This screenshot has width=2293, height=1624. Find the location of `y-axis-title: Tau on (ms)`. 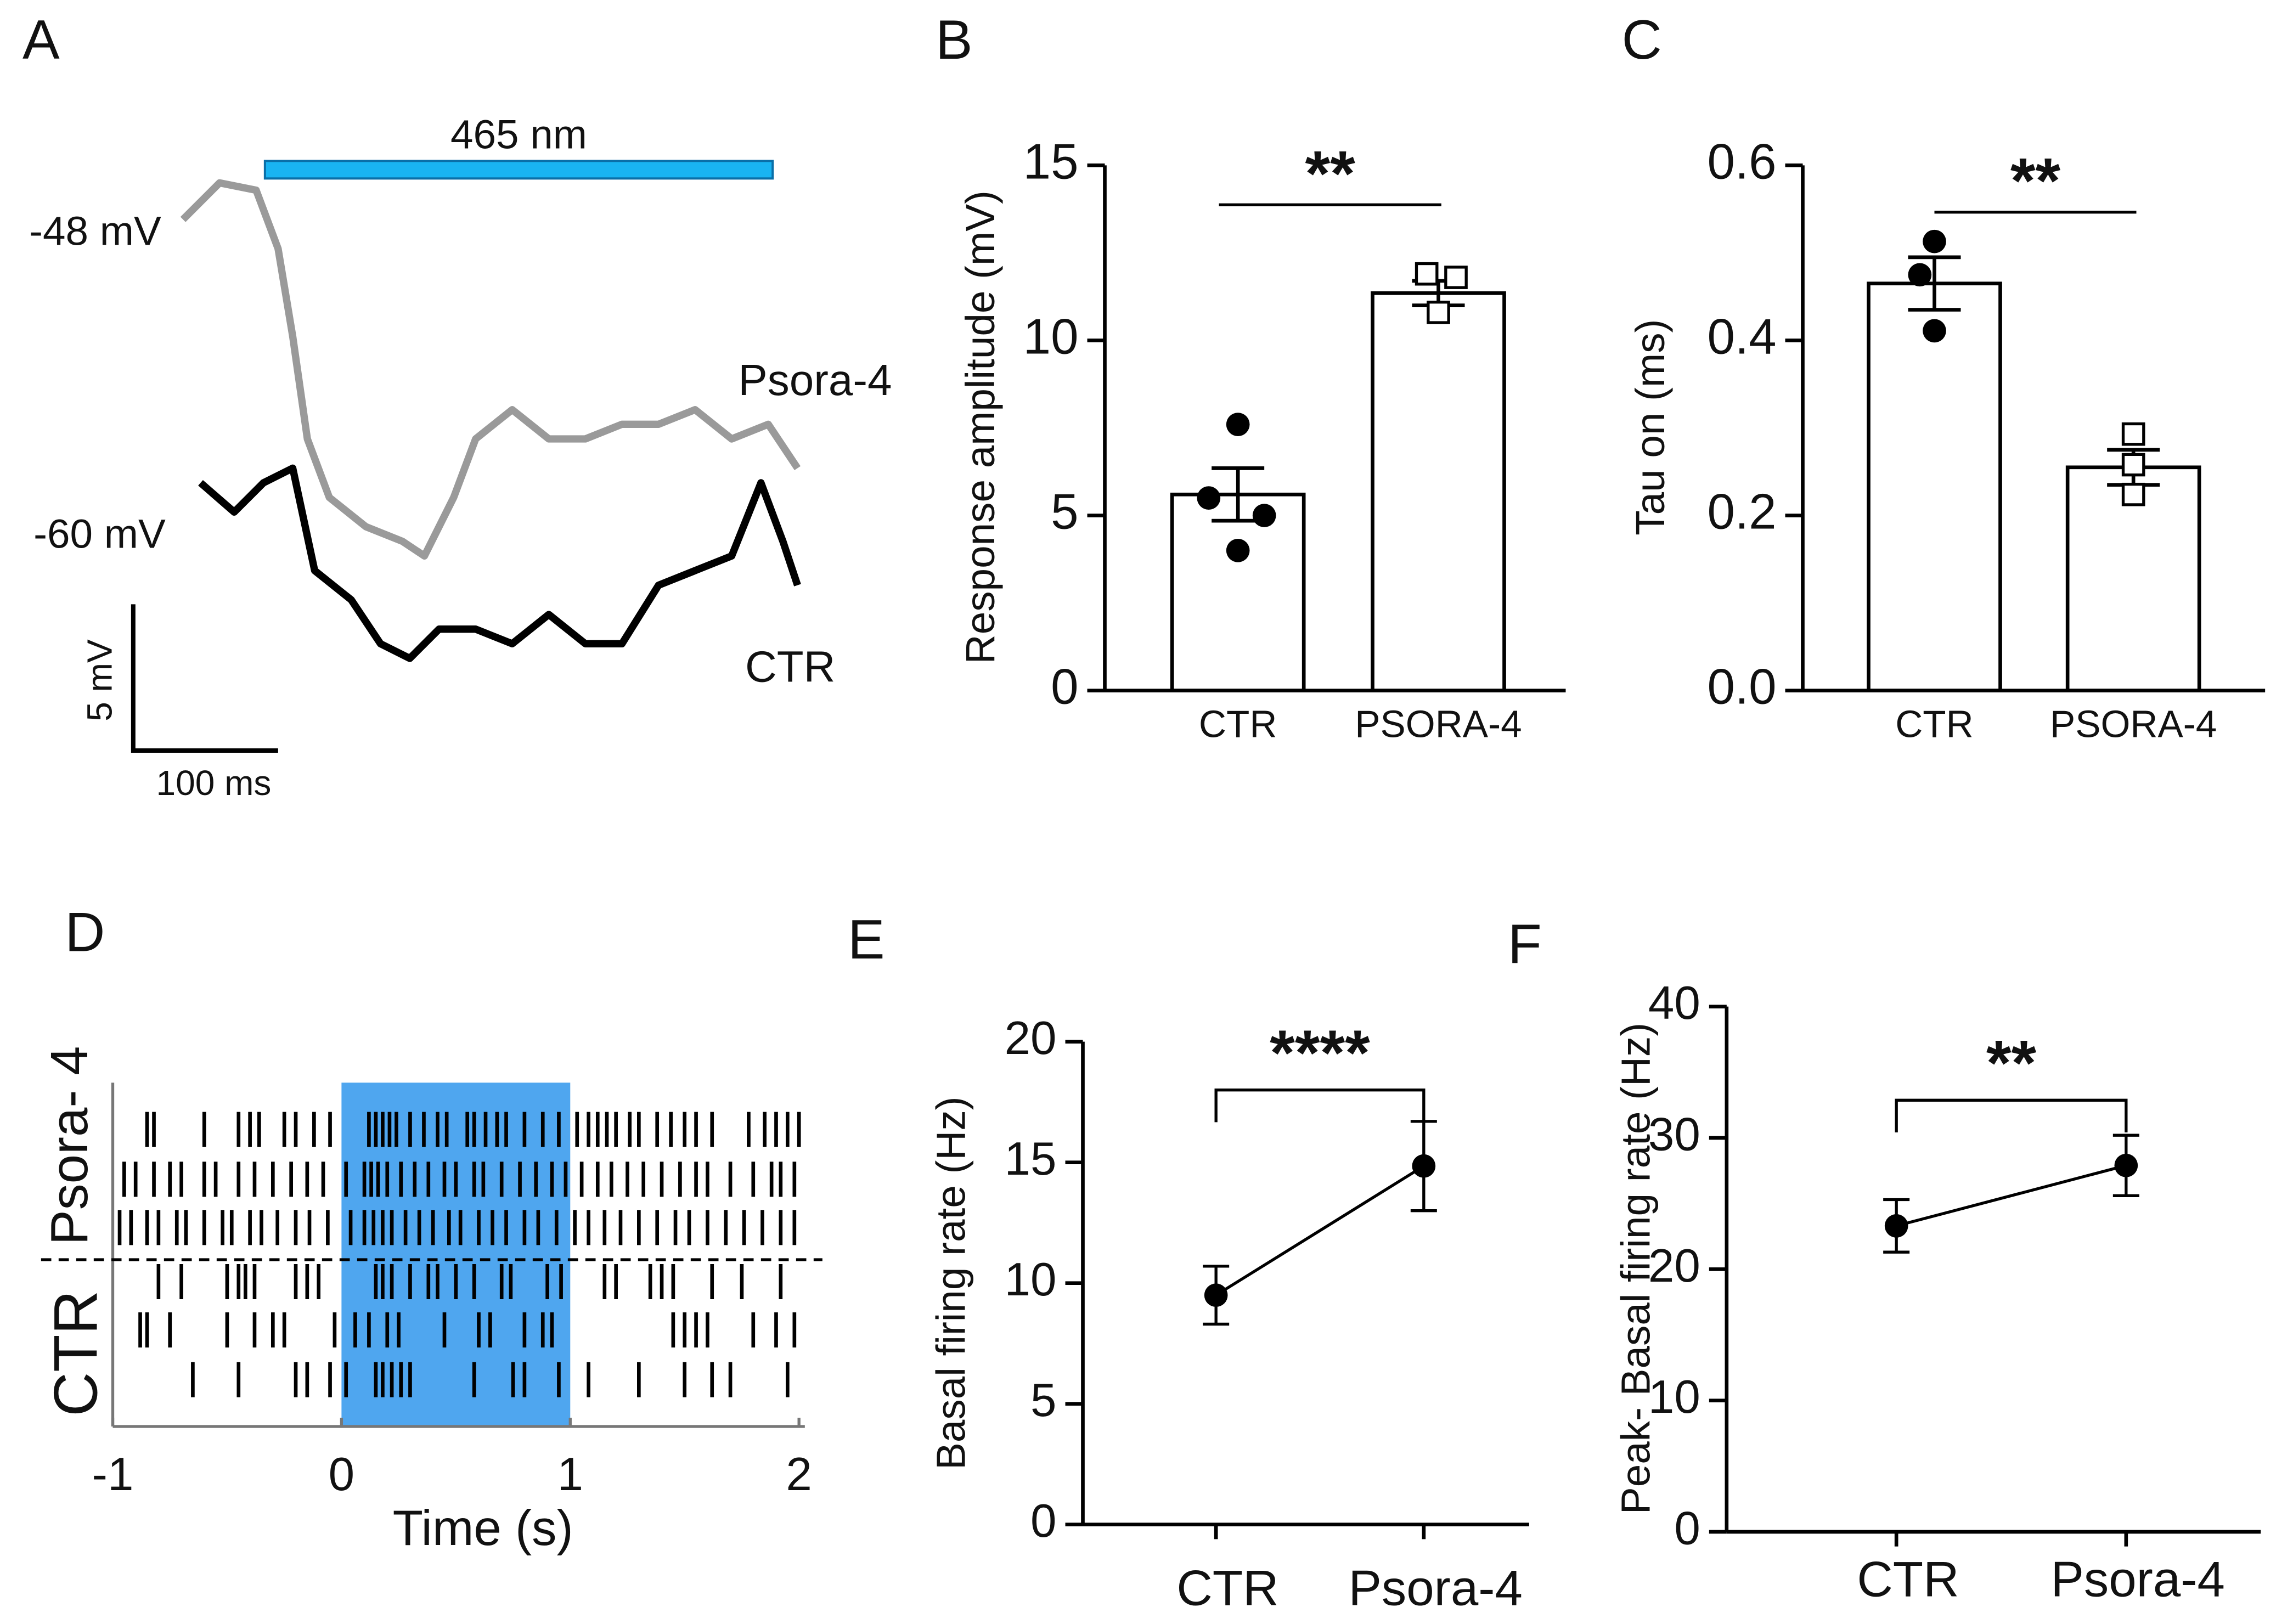

y-axis-title: Tau on (ms) is located at coordinates (1650, 427).